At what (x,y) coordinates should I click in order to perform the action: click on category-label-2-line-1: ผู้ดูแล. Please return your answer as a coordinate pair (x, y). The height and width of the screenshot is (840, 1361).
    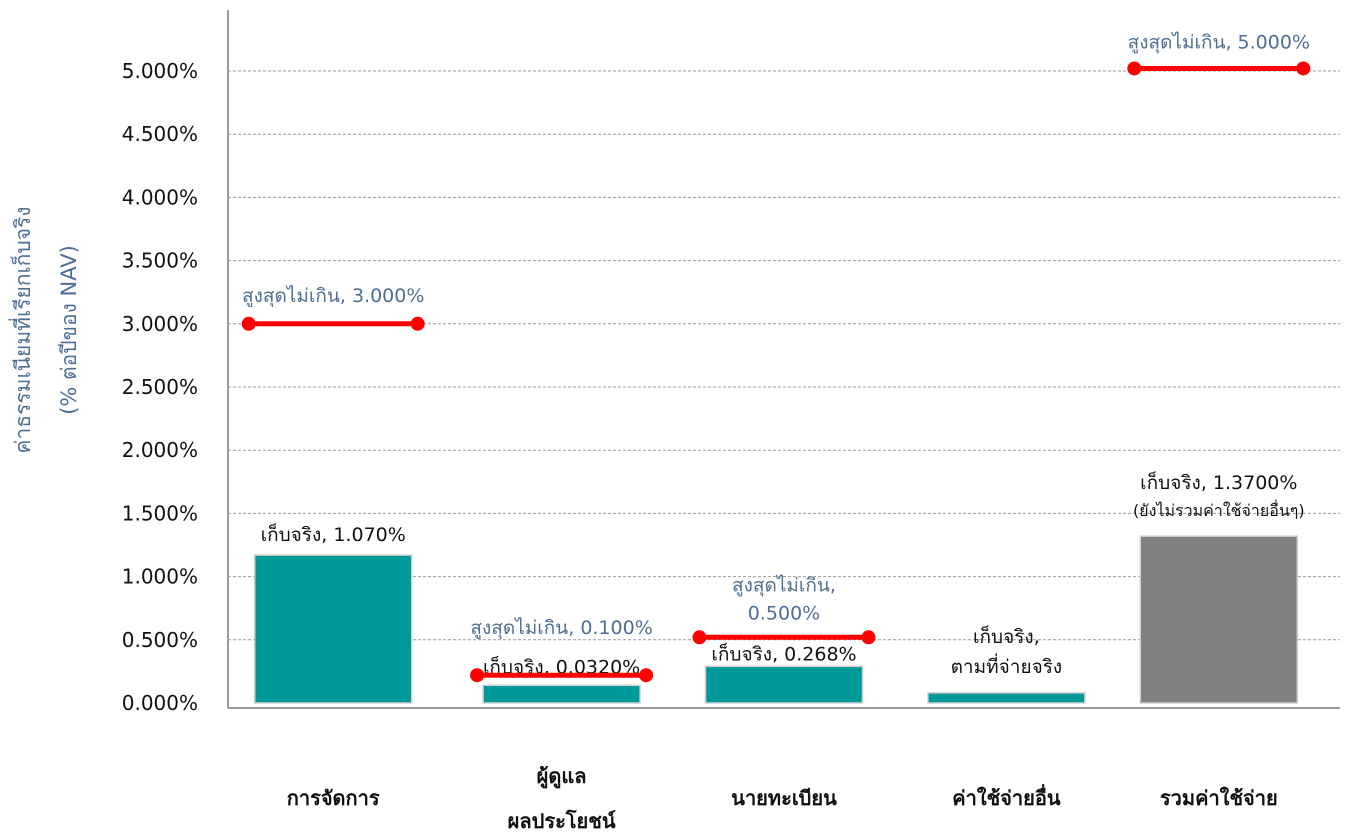
    Looking at the image, I should click on (562, 777).